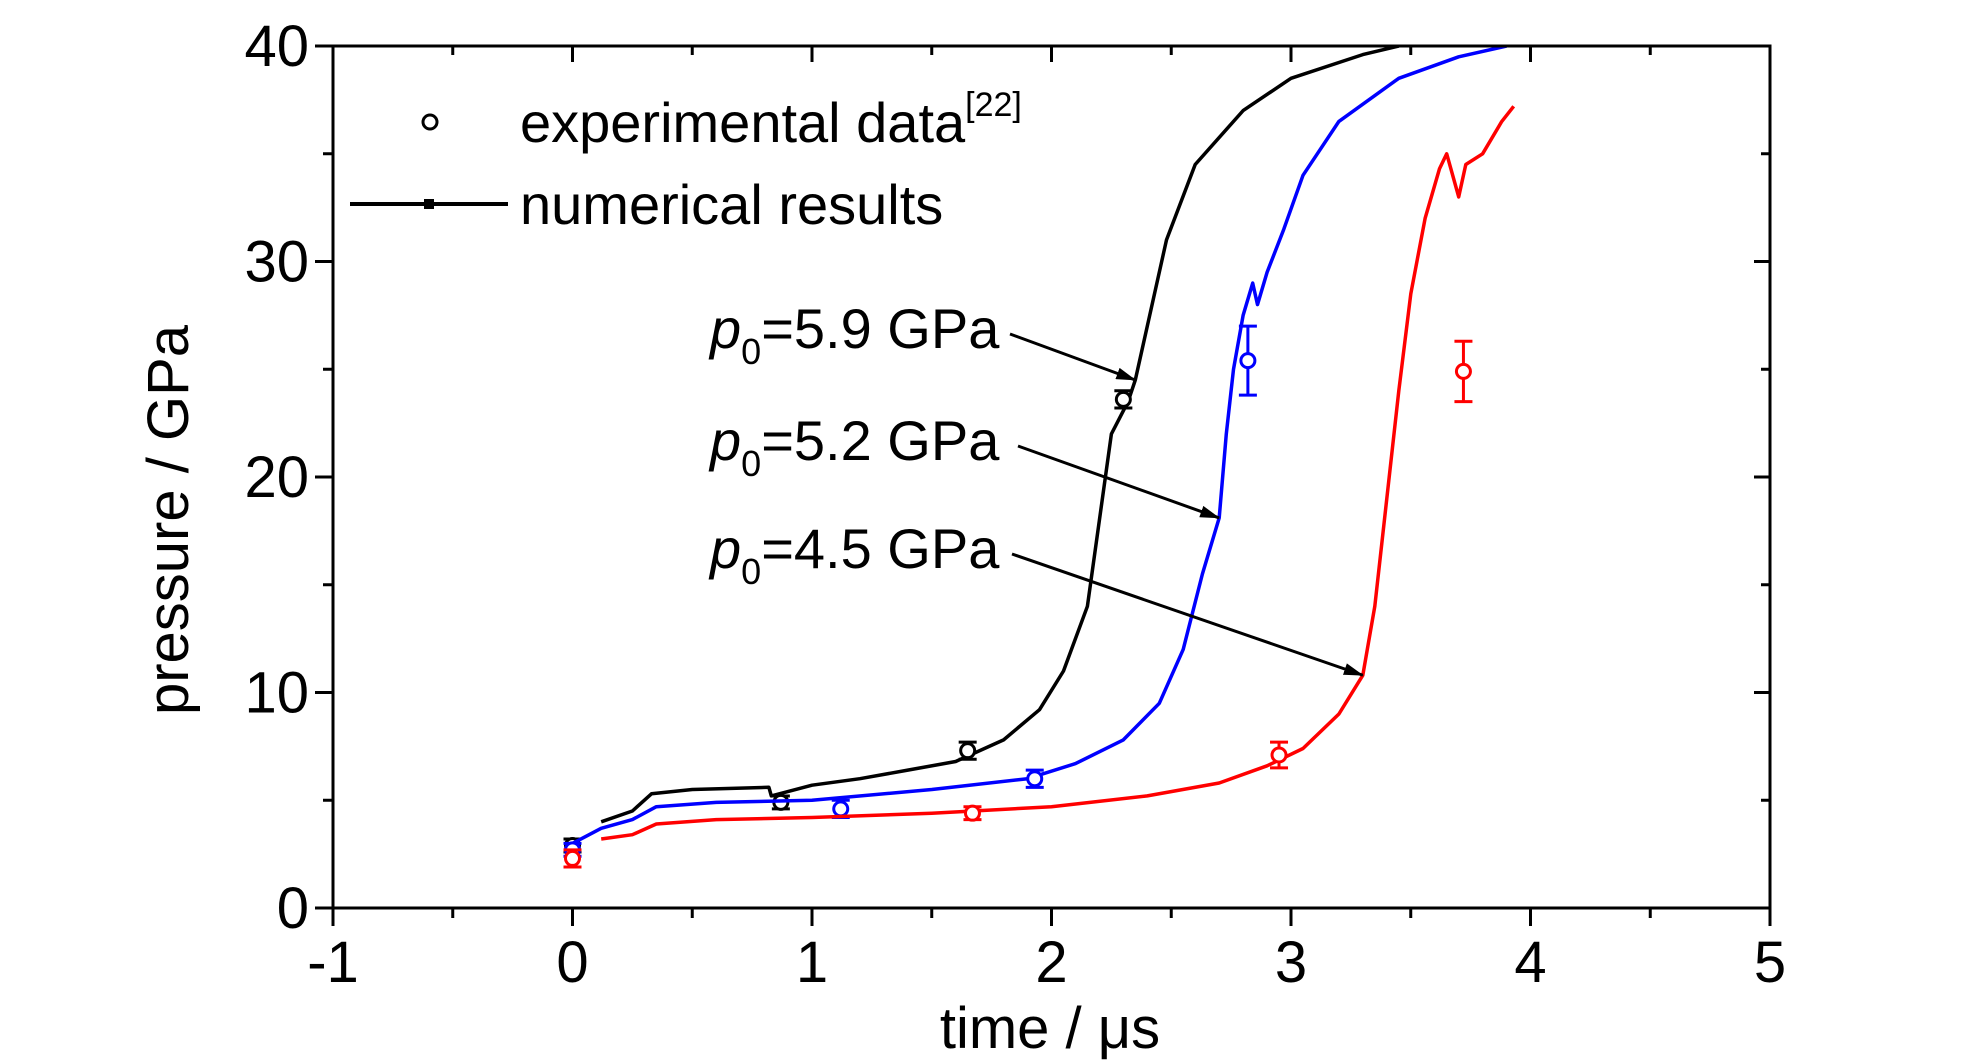 The image size is (1984, 1062). What do you see at coordinates (812, 962) in the screenshot?
I see `x-tick-label: 1` at bounding box center [812, 962].